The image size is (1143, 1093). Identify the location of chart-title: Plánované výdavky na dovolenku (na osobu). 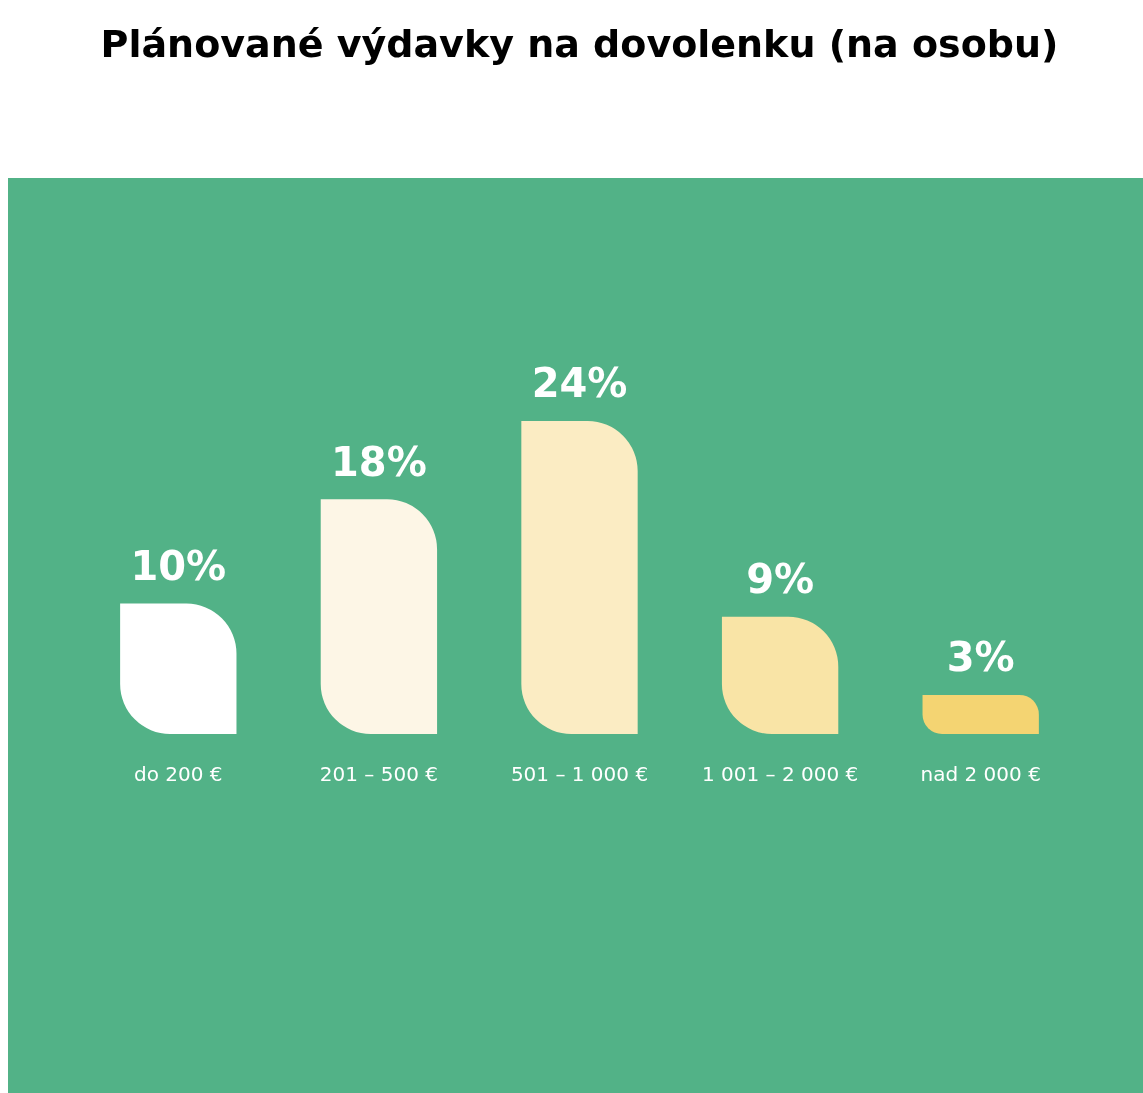
(579, 44).